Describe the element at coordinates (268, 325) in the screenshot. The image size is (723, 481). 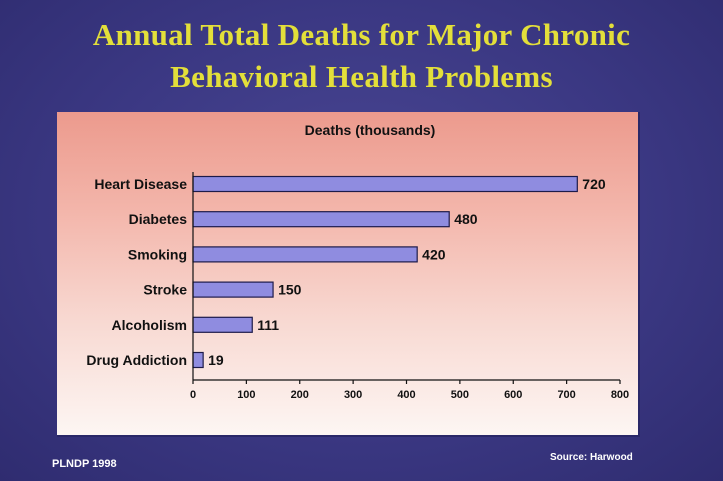
I see `data-label-alcoholism: 111` at that location.